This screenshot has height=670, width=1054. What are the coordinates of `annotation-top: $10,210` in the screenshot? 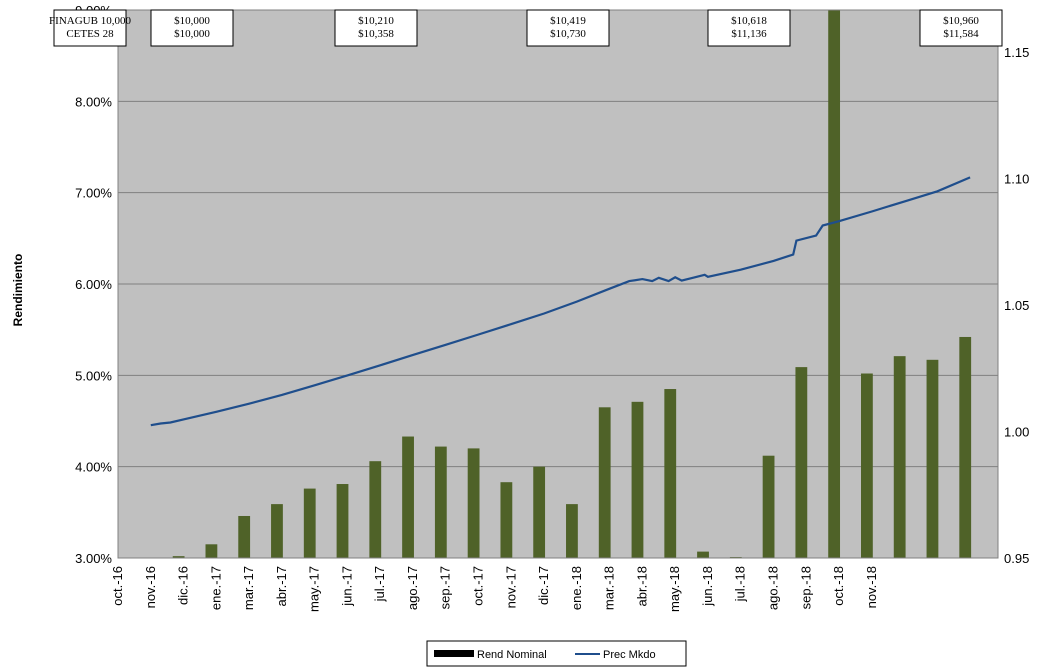 It's located at (376, 21).